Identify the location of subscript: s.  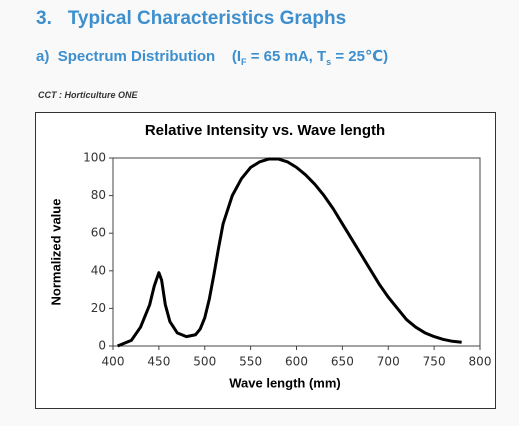
(329, 62).